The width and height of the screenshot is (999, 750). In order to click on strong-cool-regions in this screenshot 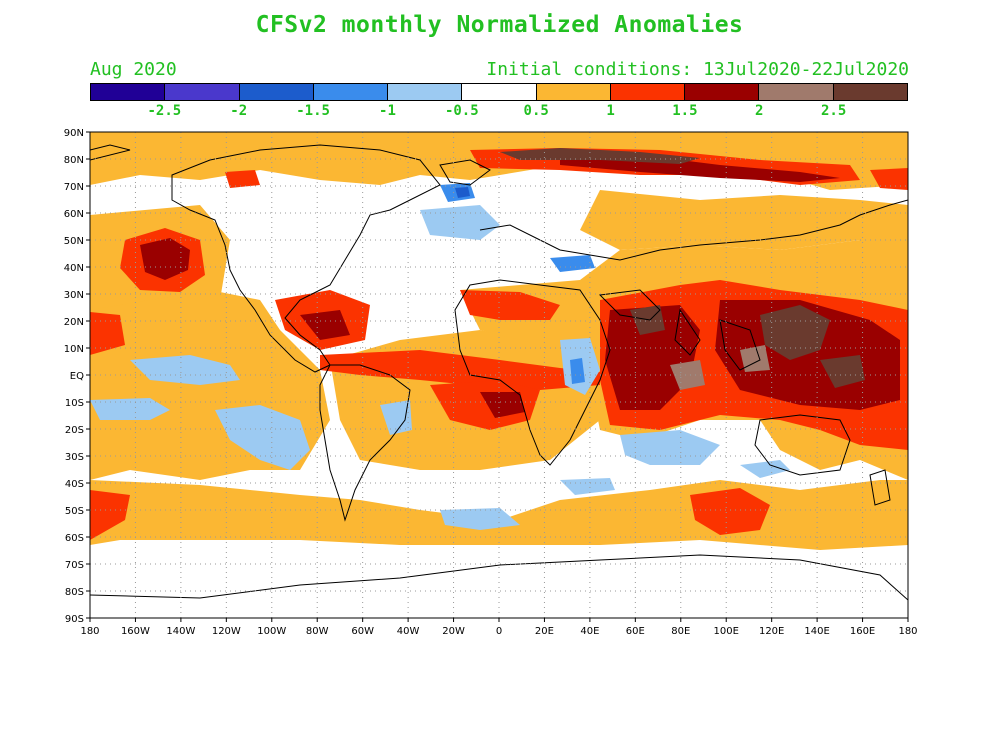, I will do `click(462, 192)`.